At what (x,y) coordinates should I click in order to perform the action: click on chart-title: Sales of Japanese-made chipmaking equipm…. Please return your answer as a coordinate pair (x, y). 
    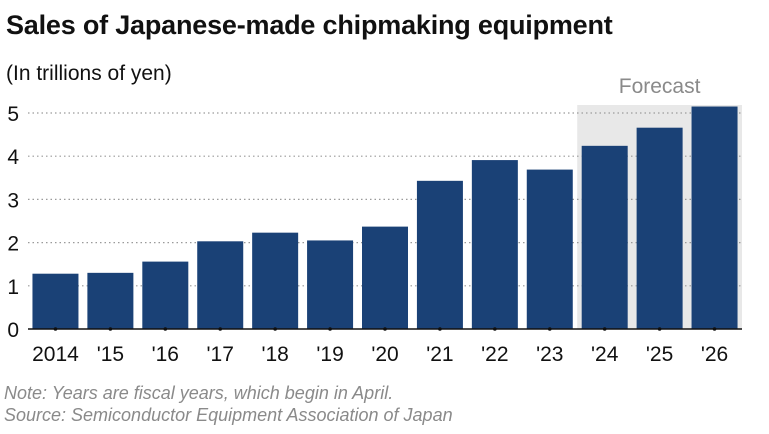
    Looking at the image, I should click on (309, 25).